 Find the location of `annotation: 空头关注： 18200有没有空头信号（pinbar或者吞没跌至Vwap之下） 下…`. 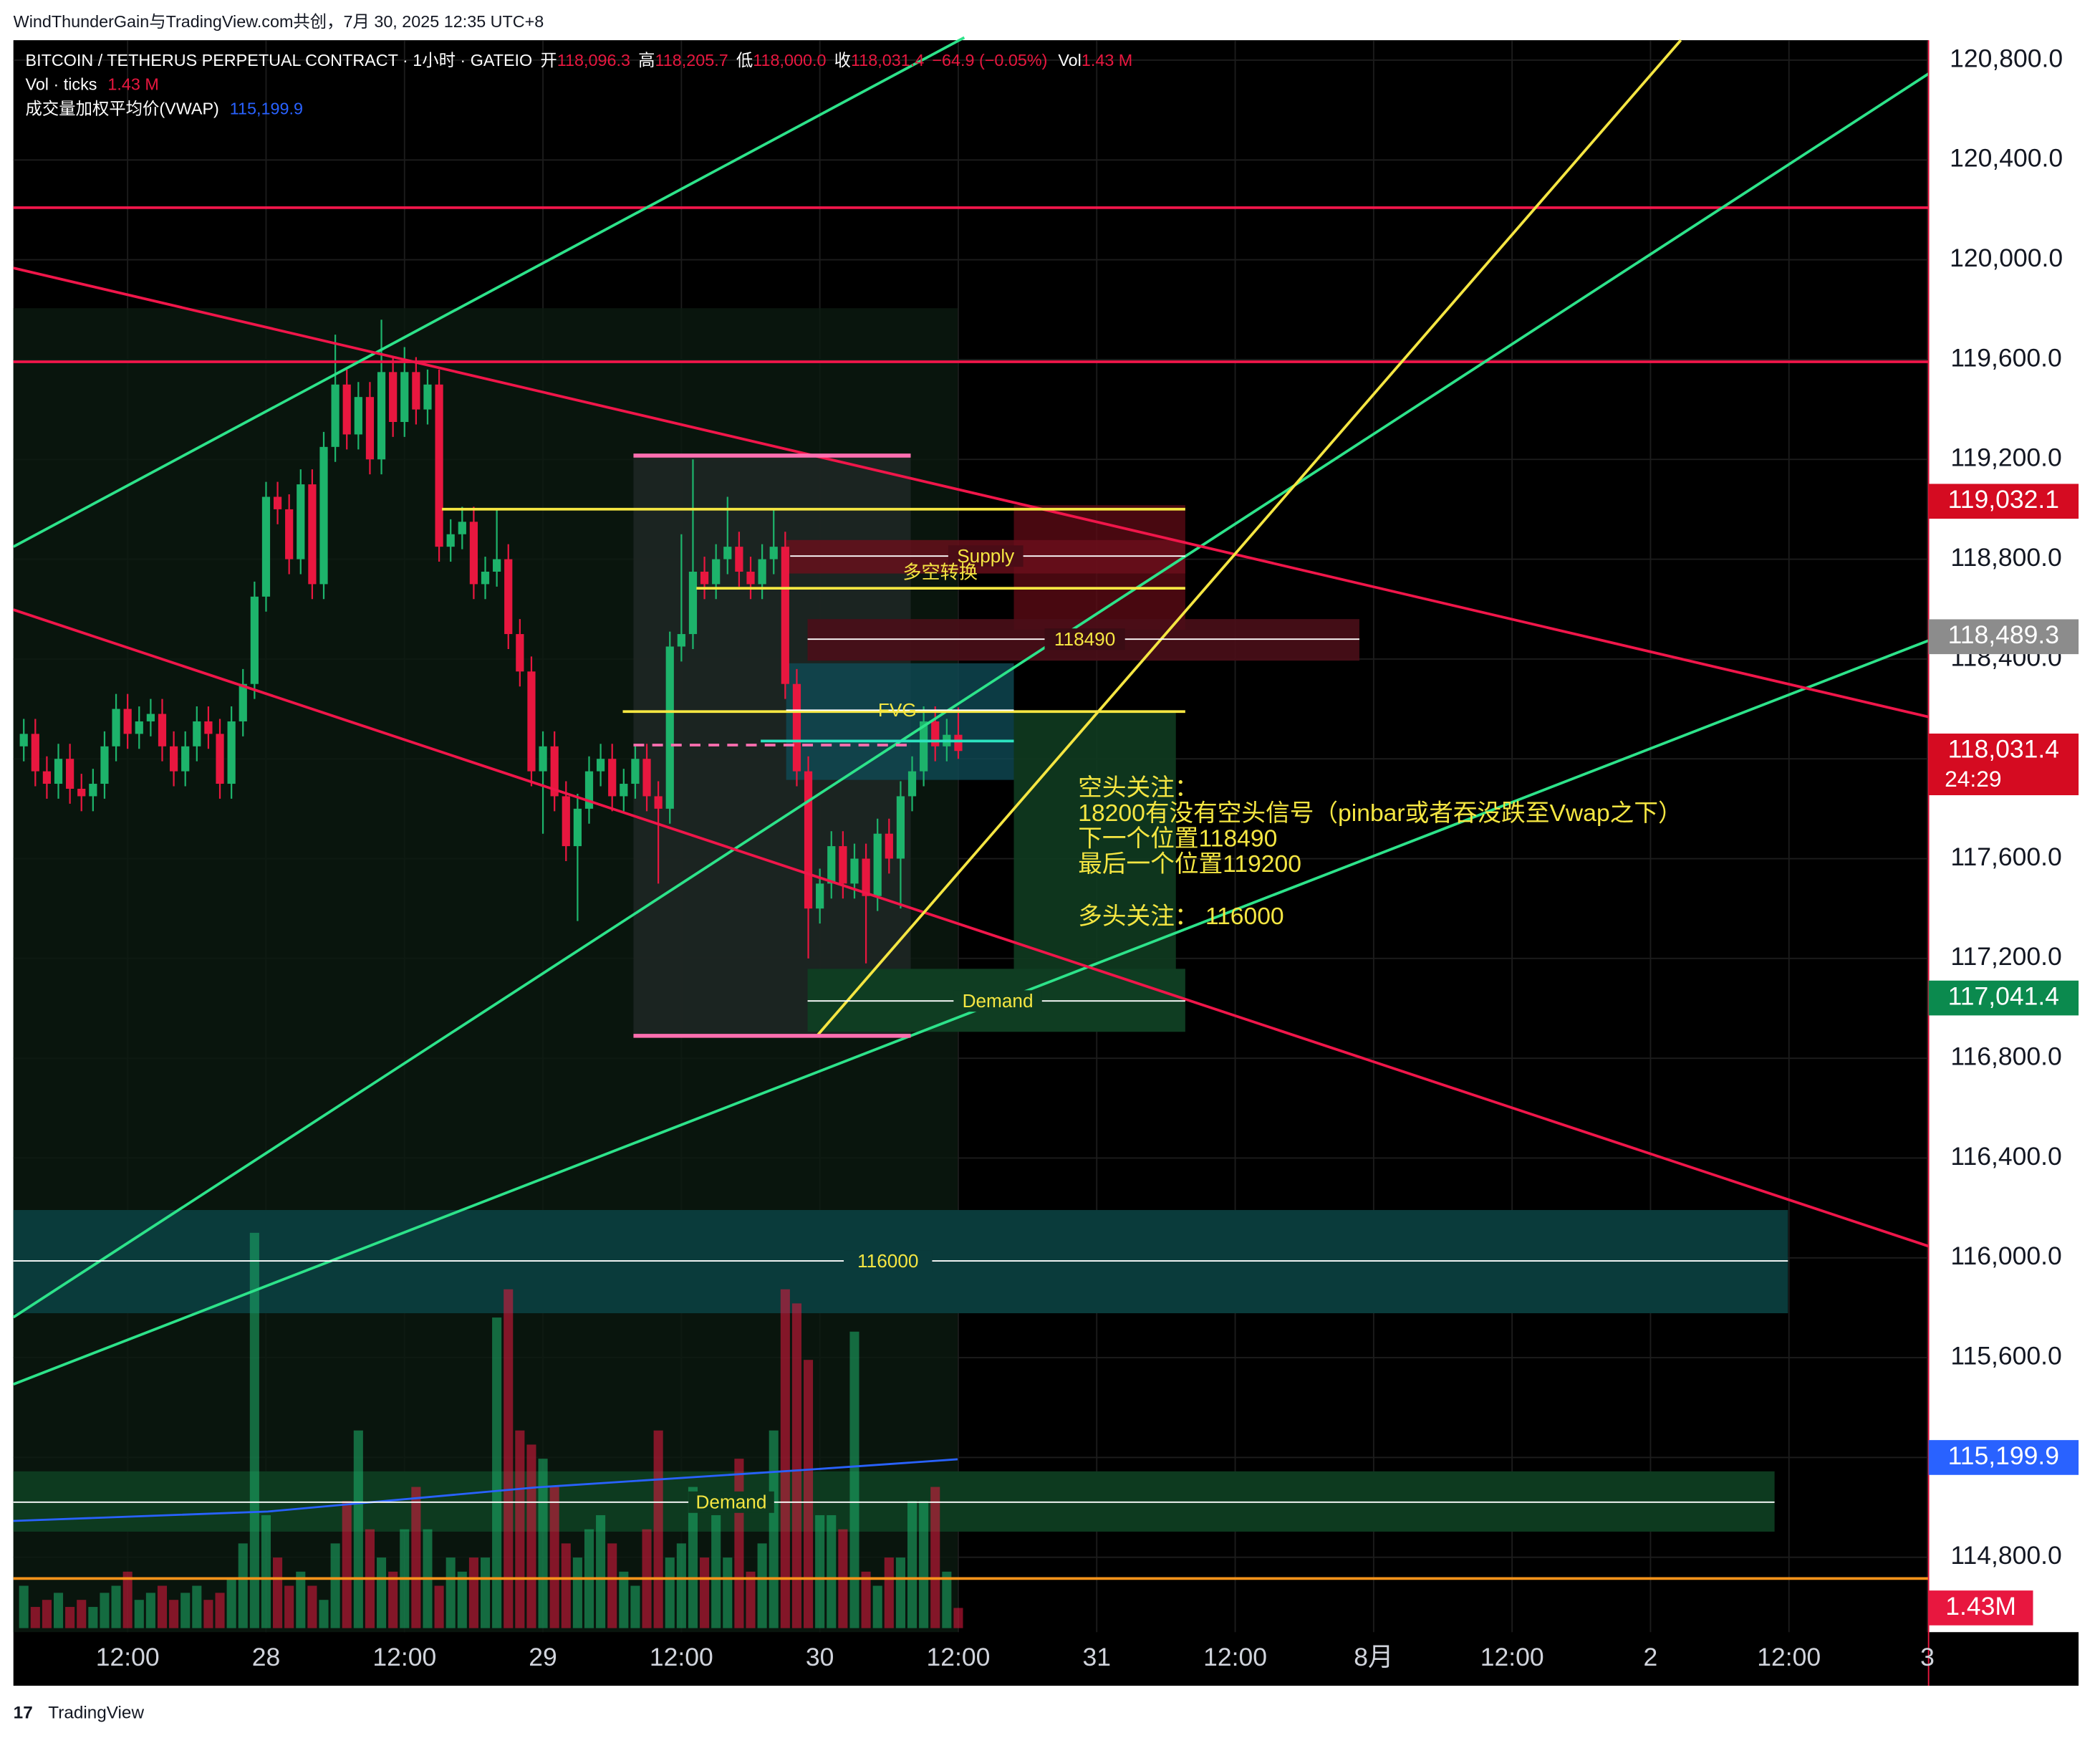

annotation: 空头关注： 18200有没有空头信号（pinbar或者吞没跌至Vwap之下） 下… is located at coordinates (1380, 852).